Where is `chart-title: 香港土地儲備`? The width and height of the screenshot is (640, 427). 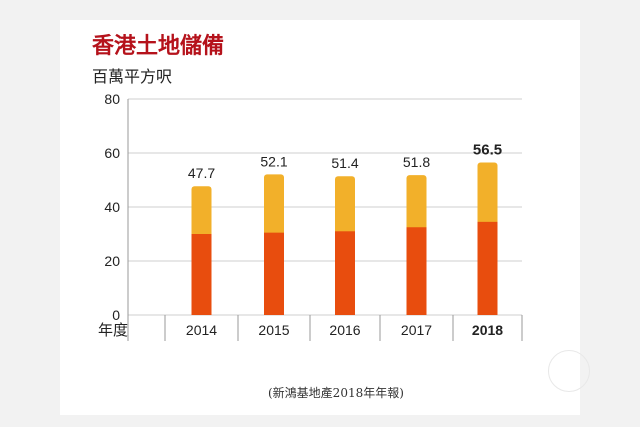 chart-title: 香港土地儲備 is located at coordinates (158, 46).